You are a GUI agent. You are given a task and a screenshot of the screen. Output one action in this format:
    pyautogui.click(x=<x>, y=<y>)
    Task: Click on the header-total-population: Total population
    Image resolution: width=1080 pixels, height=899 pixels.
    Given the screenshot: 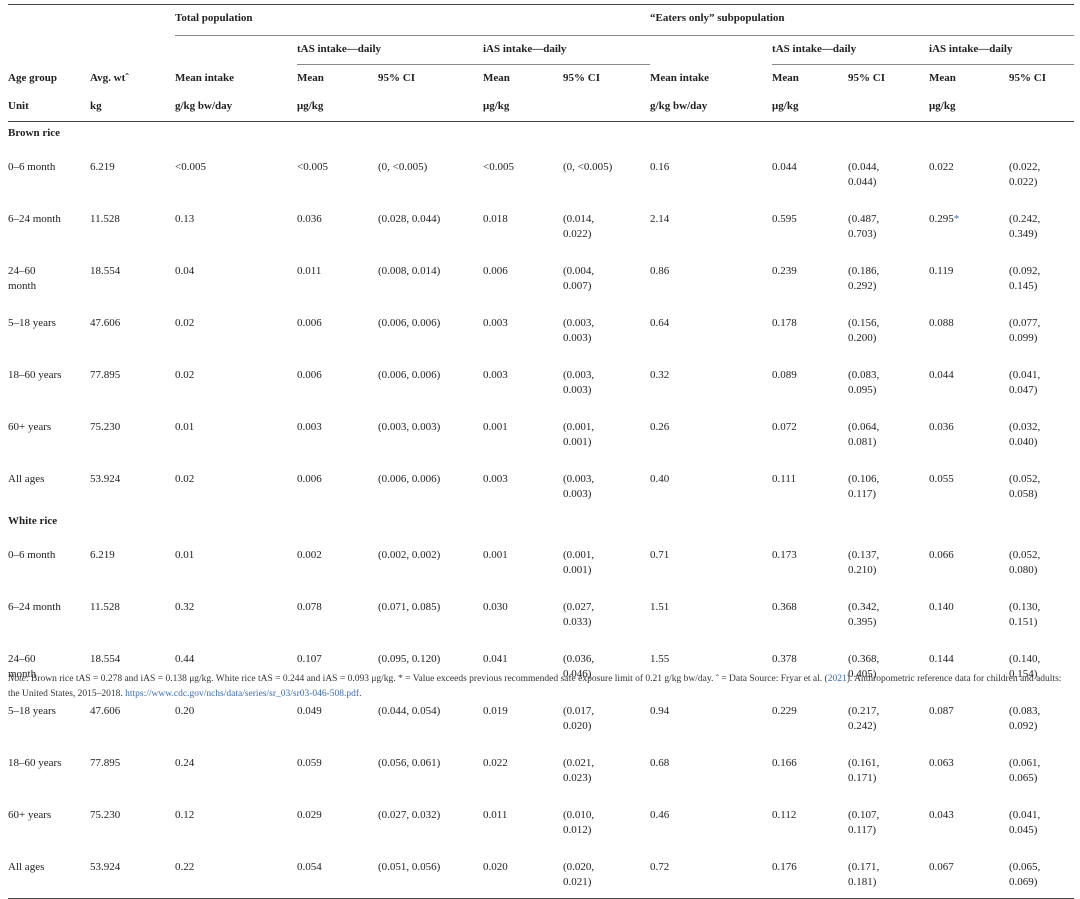 What is the action you would take?
    pyautogui.click(x=413, y=20)
    